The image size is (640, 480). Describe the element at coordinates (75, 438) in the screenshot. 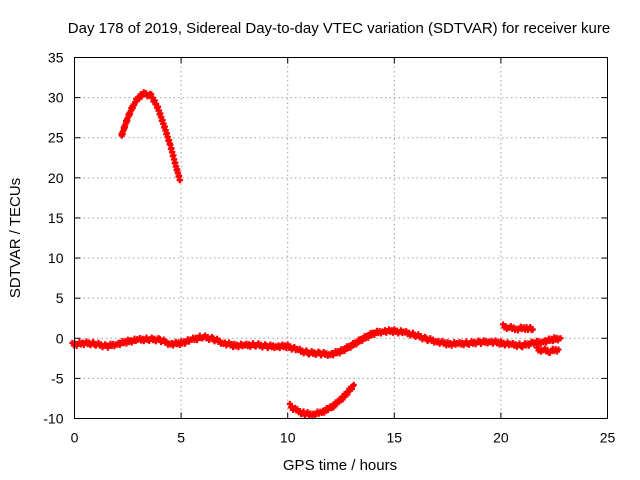

I see `x-tick-label: 0` at that location.